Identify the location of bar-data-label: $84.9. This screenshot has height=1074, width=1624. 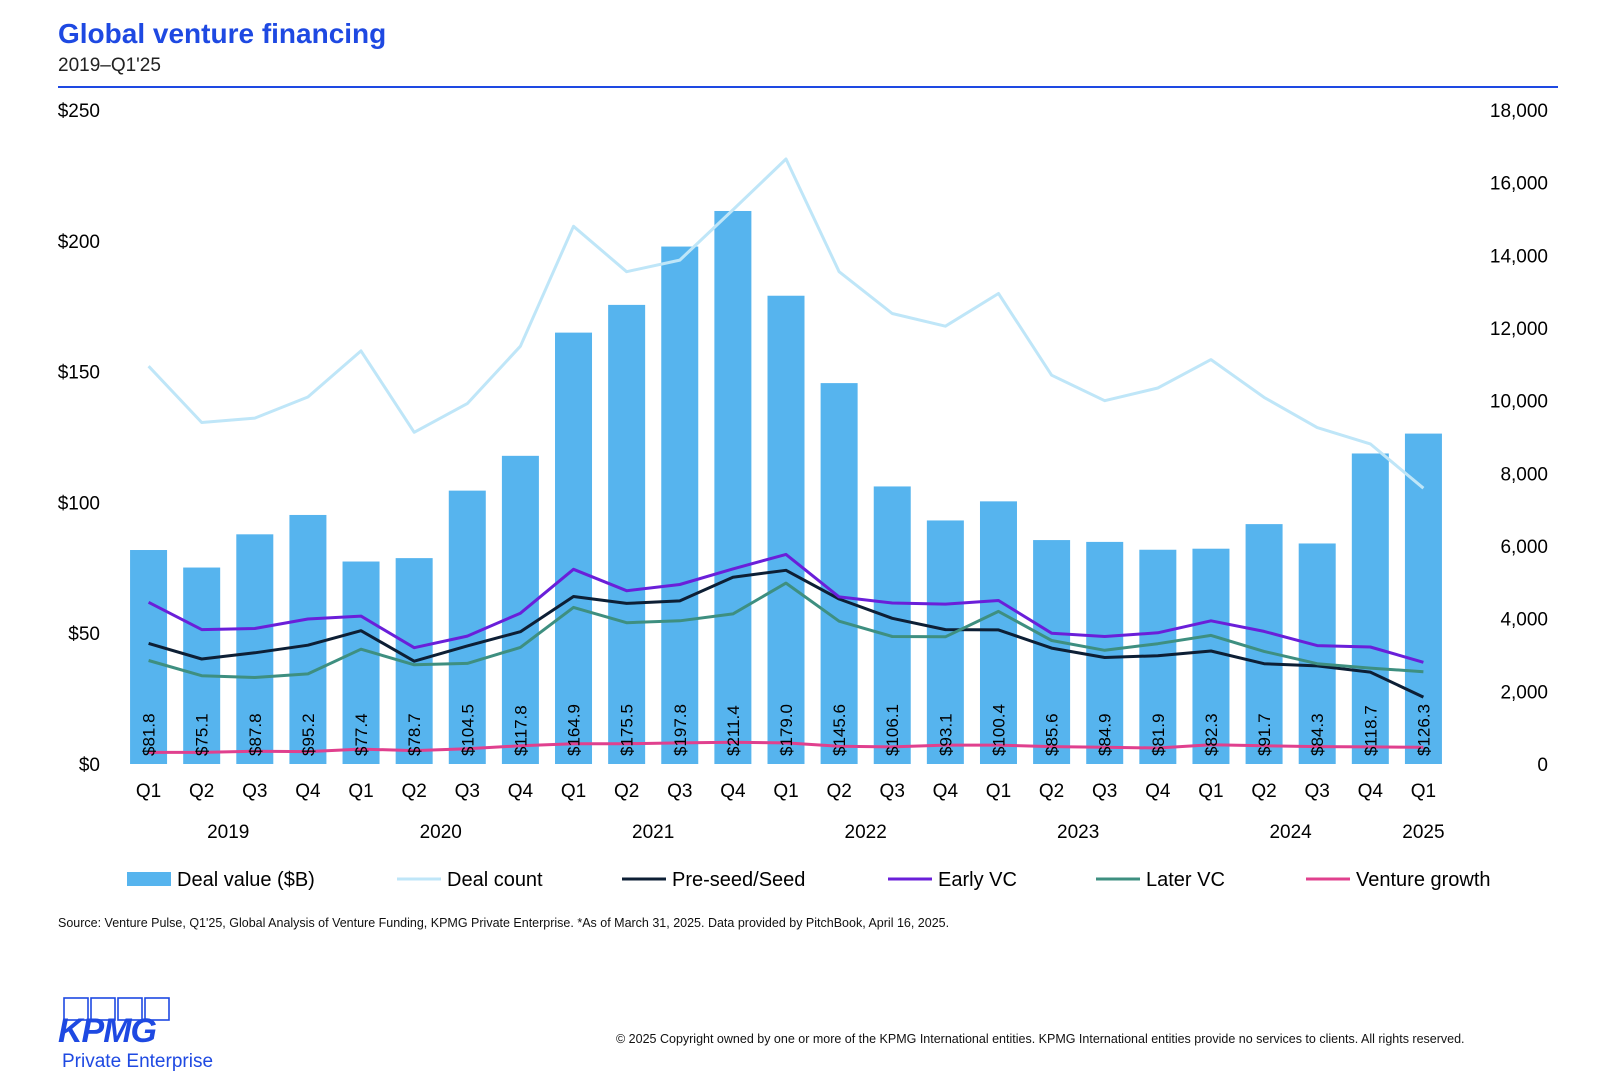
(1105, 734).